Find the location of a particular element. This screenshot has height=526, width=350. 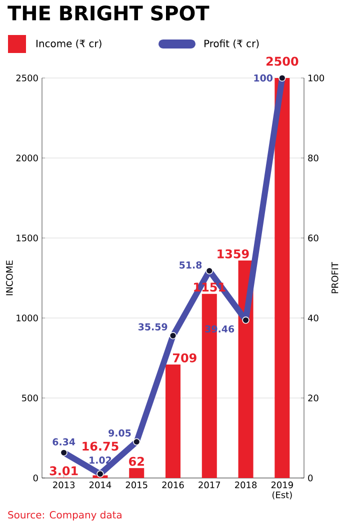

data-label: 1359 is located at coordinates (233, 253).